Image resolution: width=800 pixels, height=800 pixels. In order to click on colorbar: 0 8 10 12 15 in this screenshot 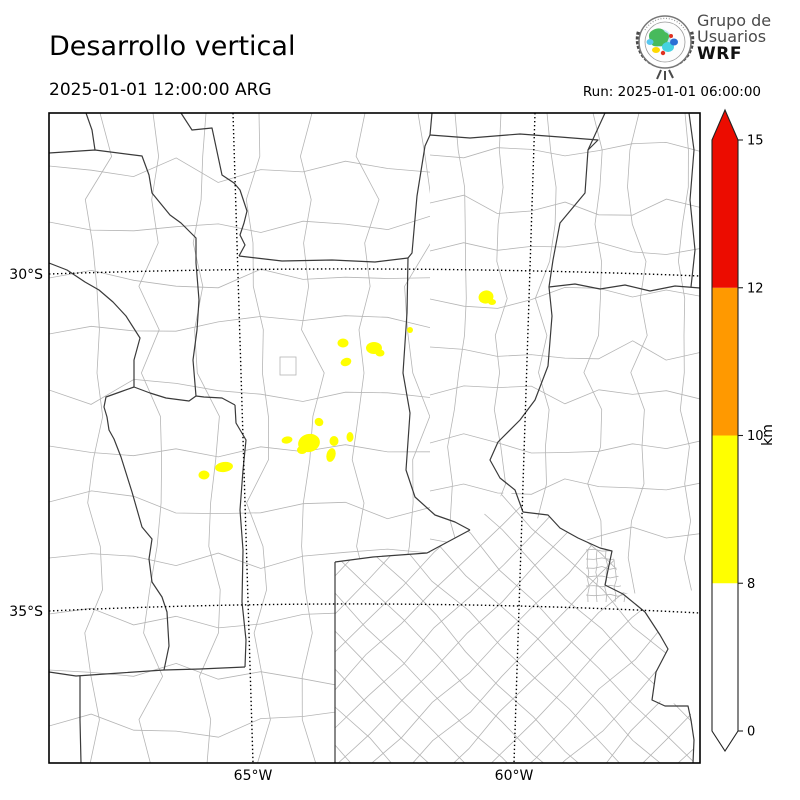, I will do `click(737, 430)`.